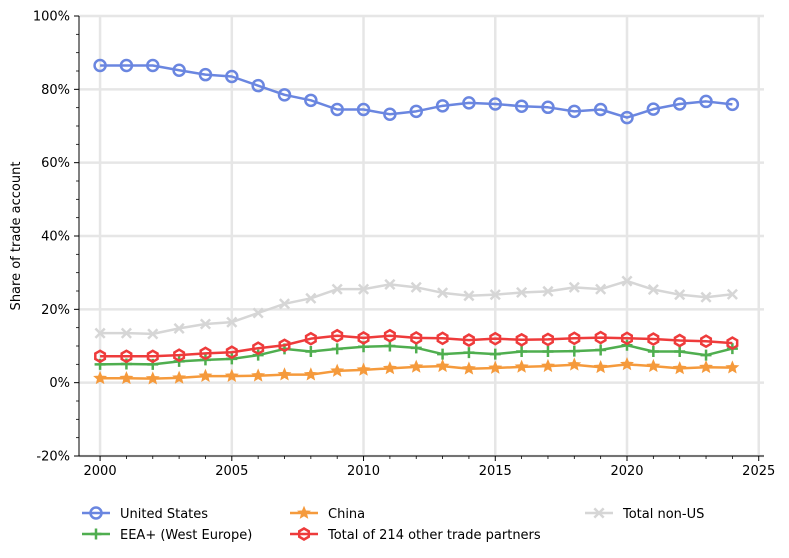 The width and height of the screenshot is (789, 558). What do you see at coordinates (346, 514) in the screenshot?
I see `legend-label: China` at bounding box center [346, 514].